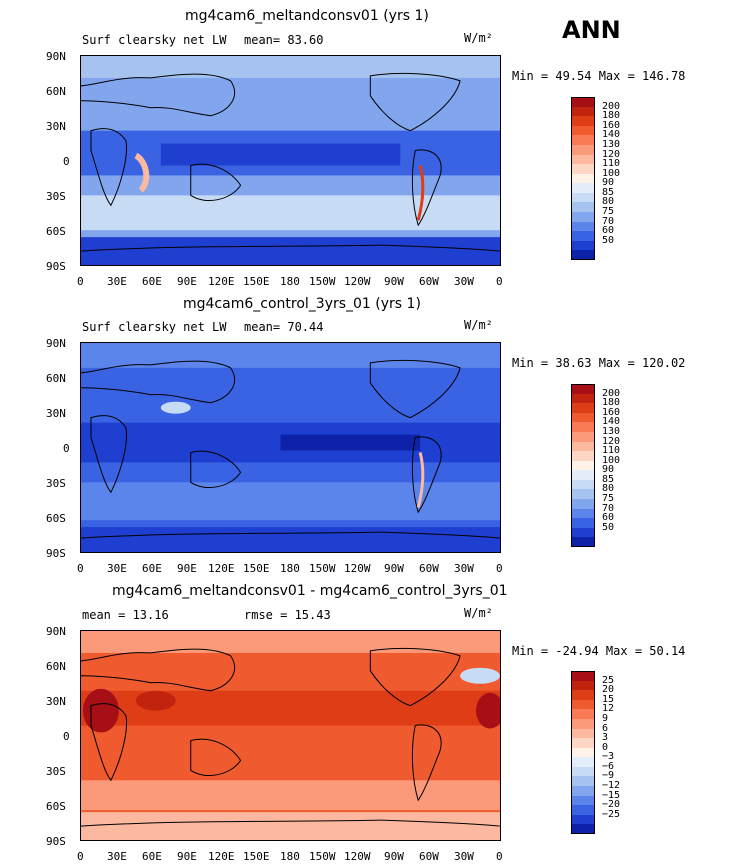 The height and width of the screenshot is (865, 732). What do you see at coordinates (599, 651) in the screenshot?
I see `panel3-min-max: Min = -24.94 Max = 50.14` at bounding box center [599, 651].